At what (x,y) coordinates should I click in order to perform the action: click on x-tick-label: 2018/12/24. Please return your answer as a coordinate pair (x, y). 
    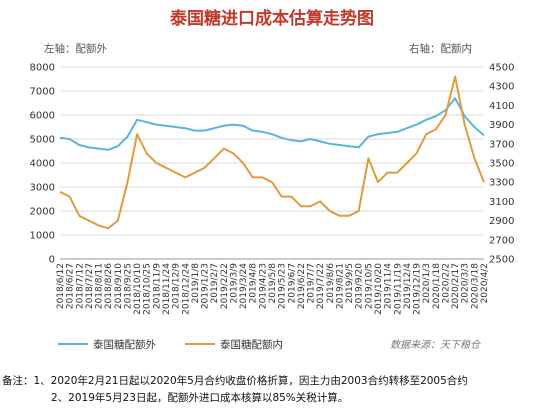
    Looking at the image, I should click on (186, 289).